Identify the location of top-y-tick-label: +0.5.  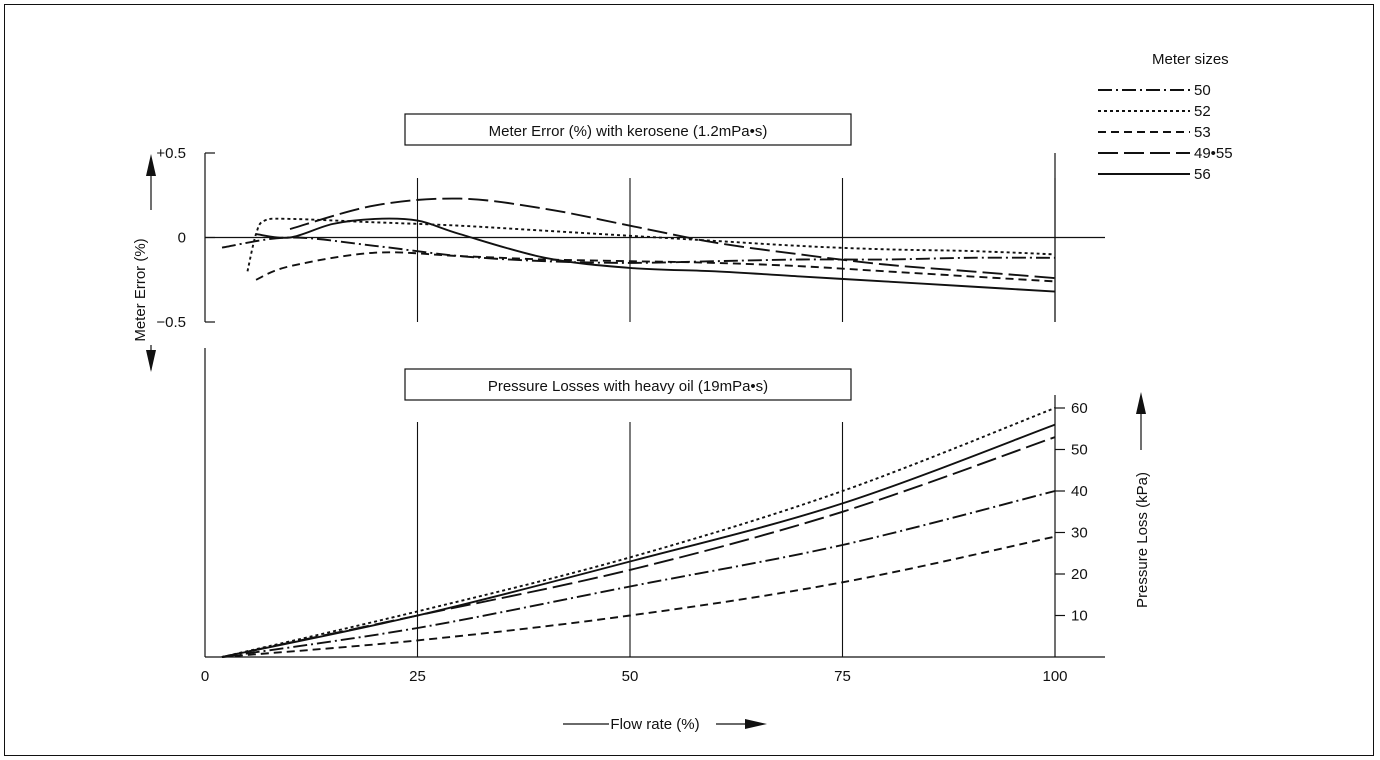
(171, 153).